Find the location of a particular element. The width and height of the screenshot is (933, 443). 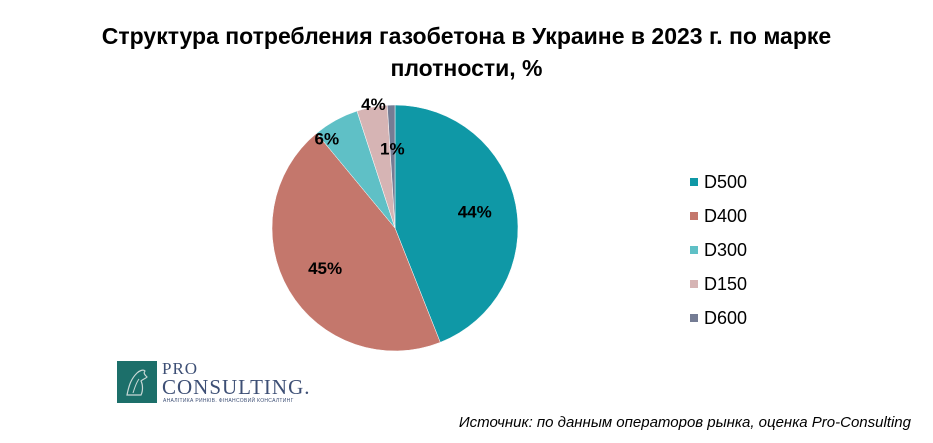

chart-legend: D500 D400 D300 D150 D600 is located at coordinates (718, 250).